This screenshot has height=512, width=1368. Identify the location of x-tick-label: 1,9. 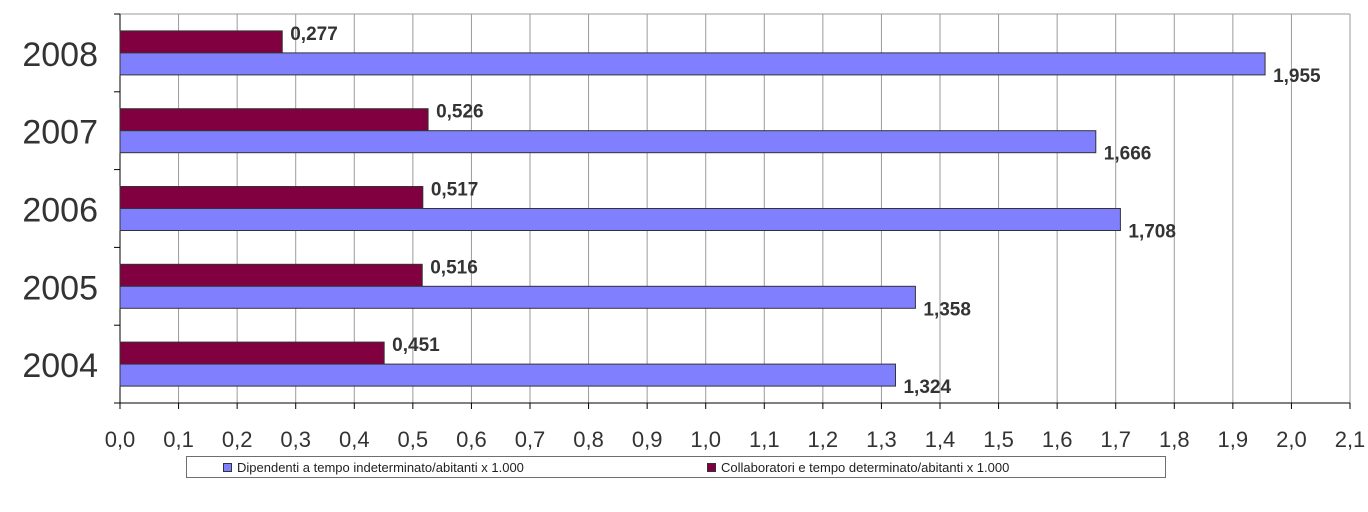
(1233, 439).